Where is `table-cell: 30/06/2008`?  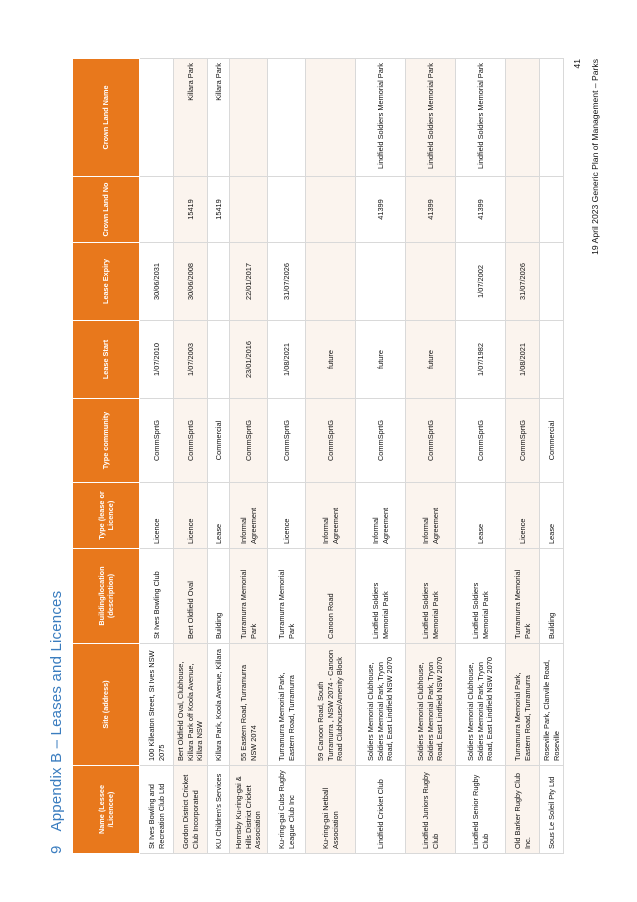 table-cell: 30/06/2008 is located at coordinates (190, 281).